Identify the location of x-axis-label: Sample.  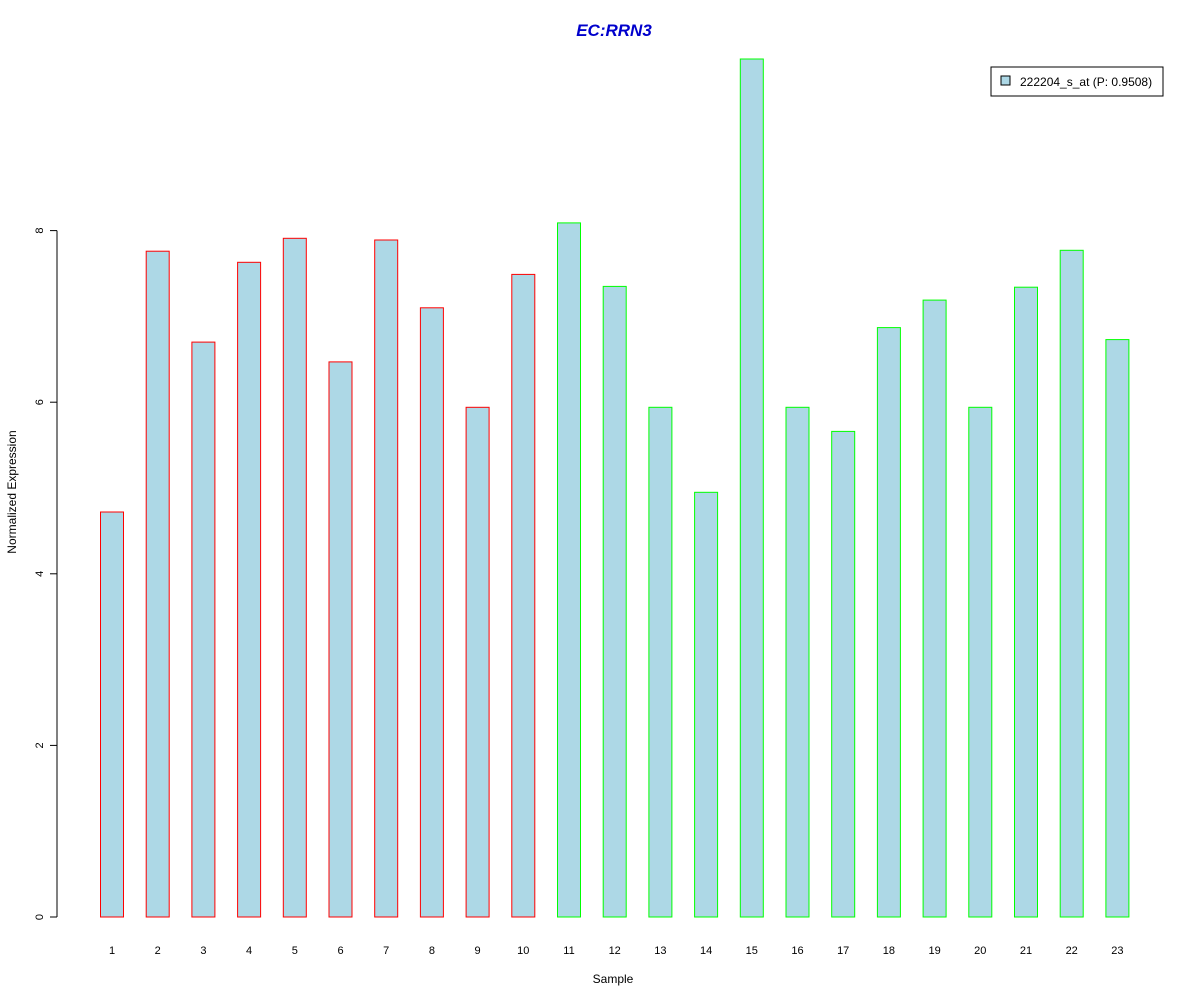
(613, 979).